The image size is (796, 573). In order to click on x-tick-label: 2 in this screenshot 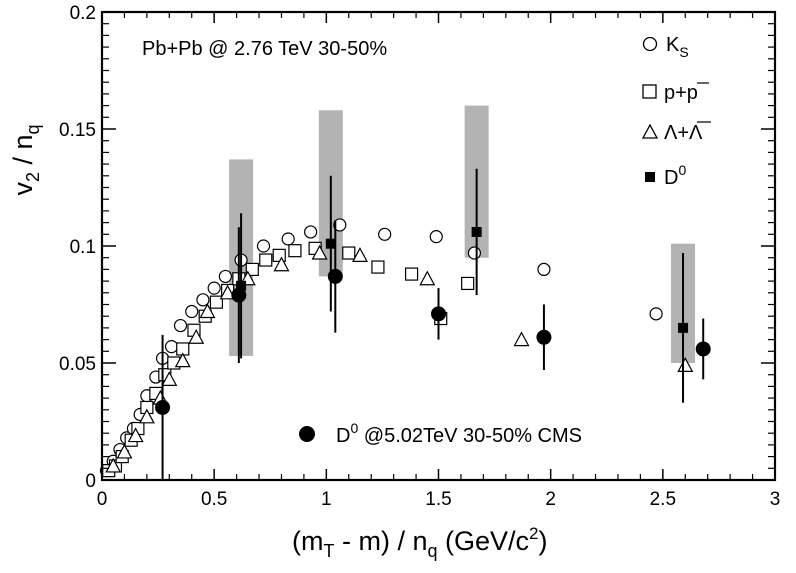, I will do `click(550, 499)`.